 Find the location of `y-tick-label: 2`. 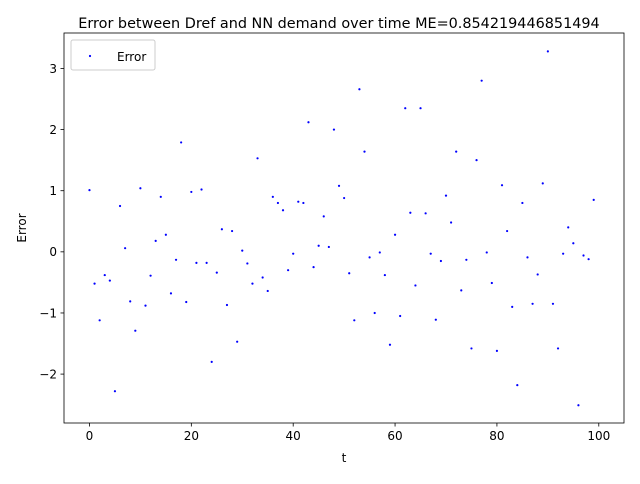

y-tick-label: 2 is located at coordinates (53, 130).